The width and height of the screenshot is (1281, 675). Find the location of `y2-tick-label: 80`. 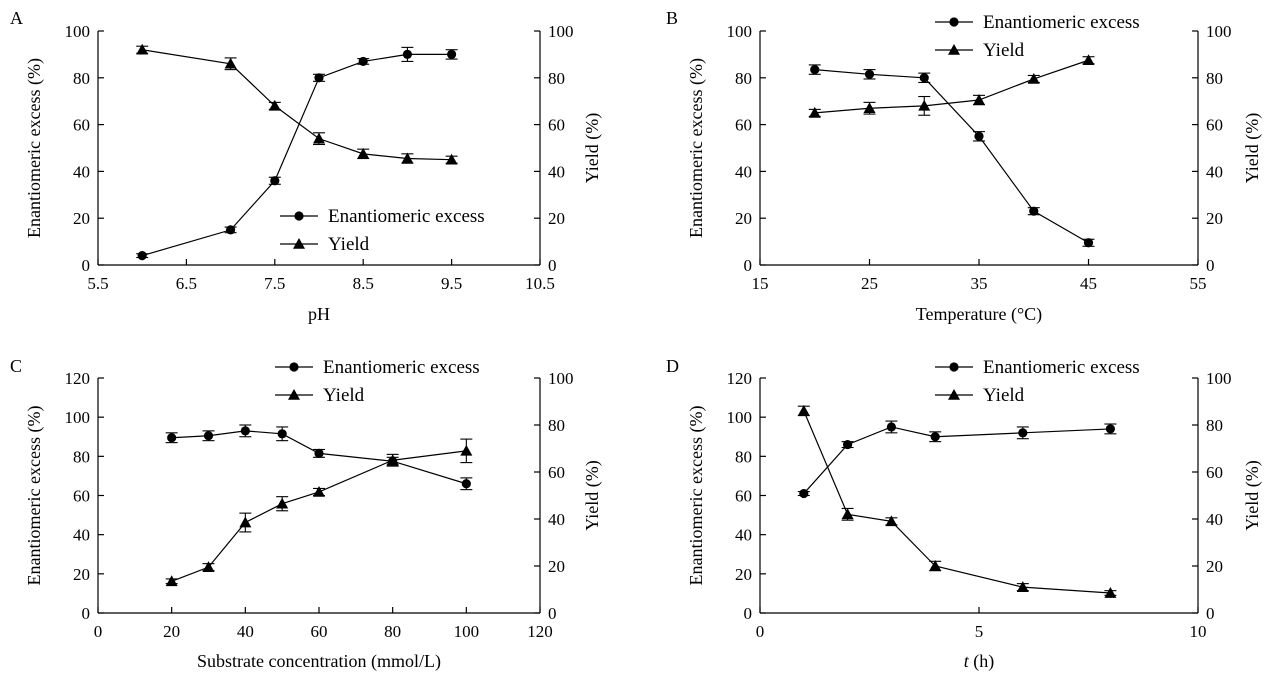

y2-tick-label: 80 is located at coordinates (556, 425).